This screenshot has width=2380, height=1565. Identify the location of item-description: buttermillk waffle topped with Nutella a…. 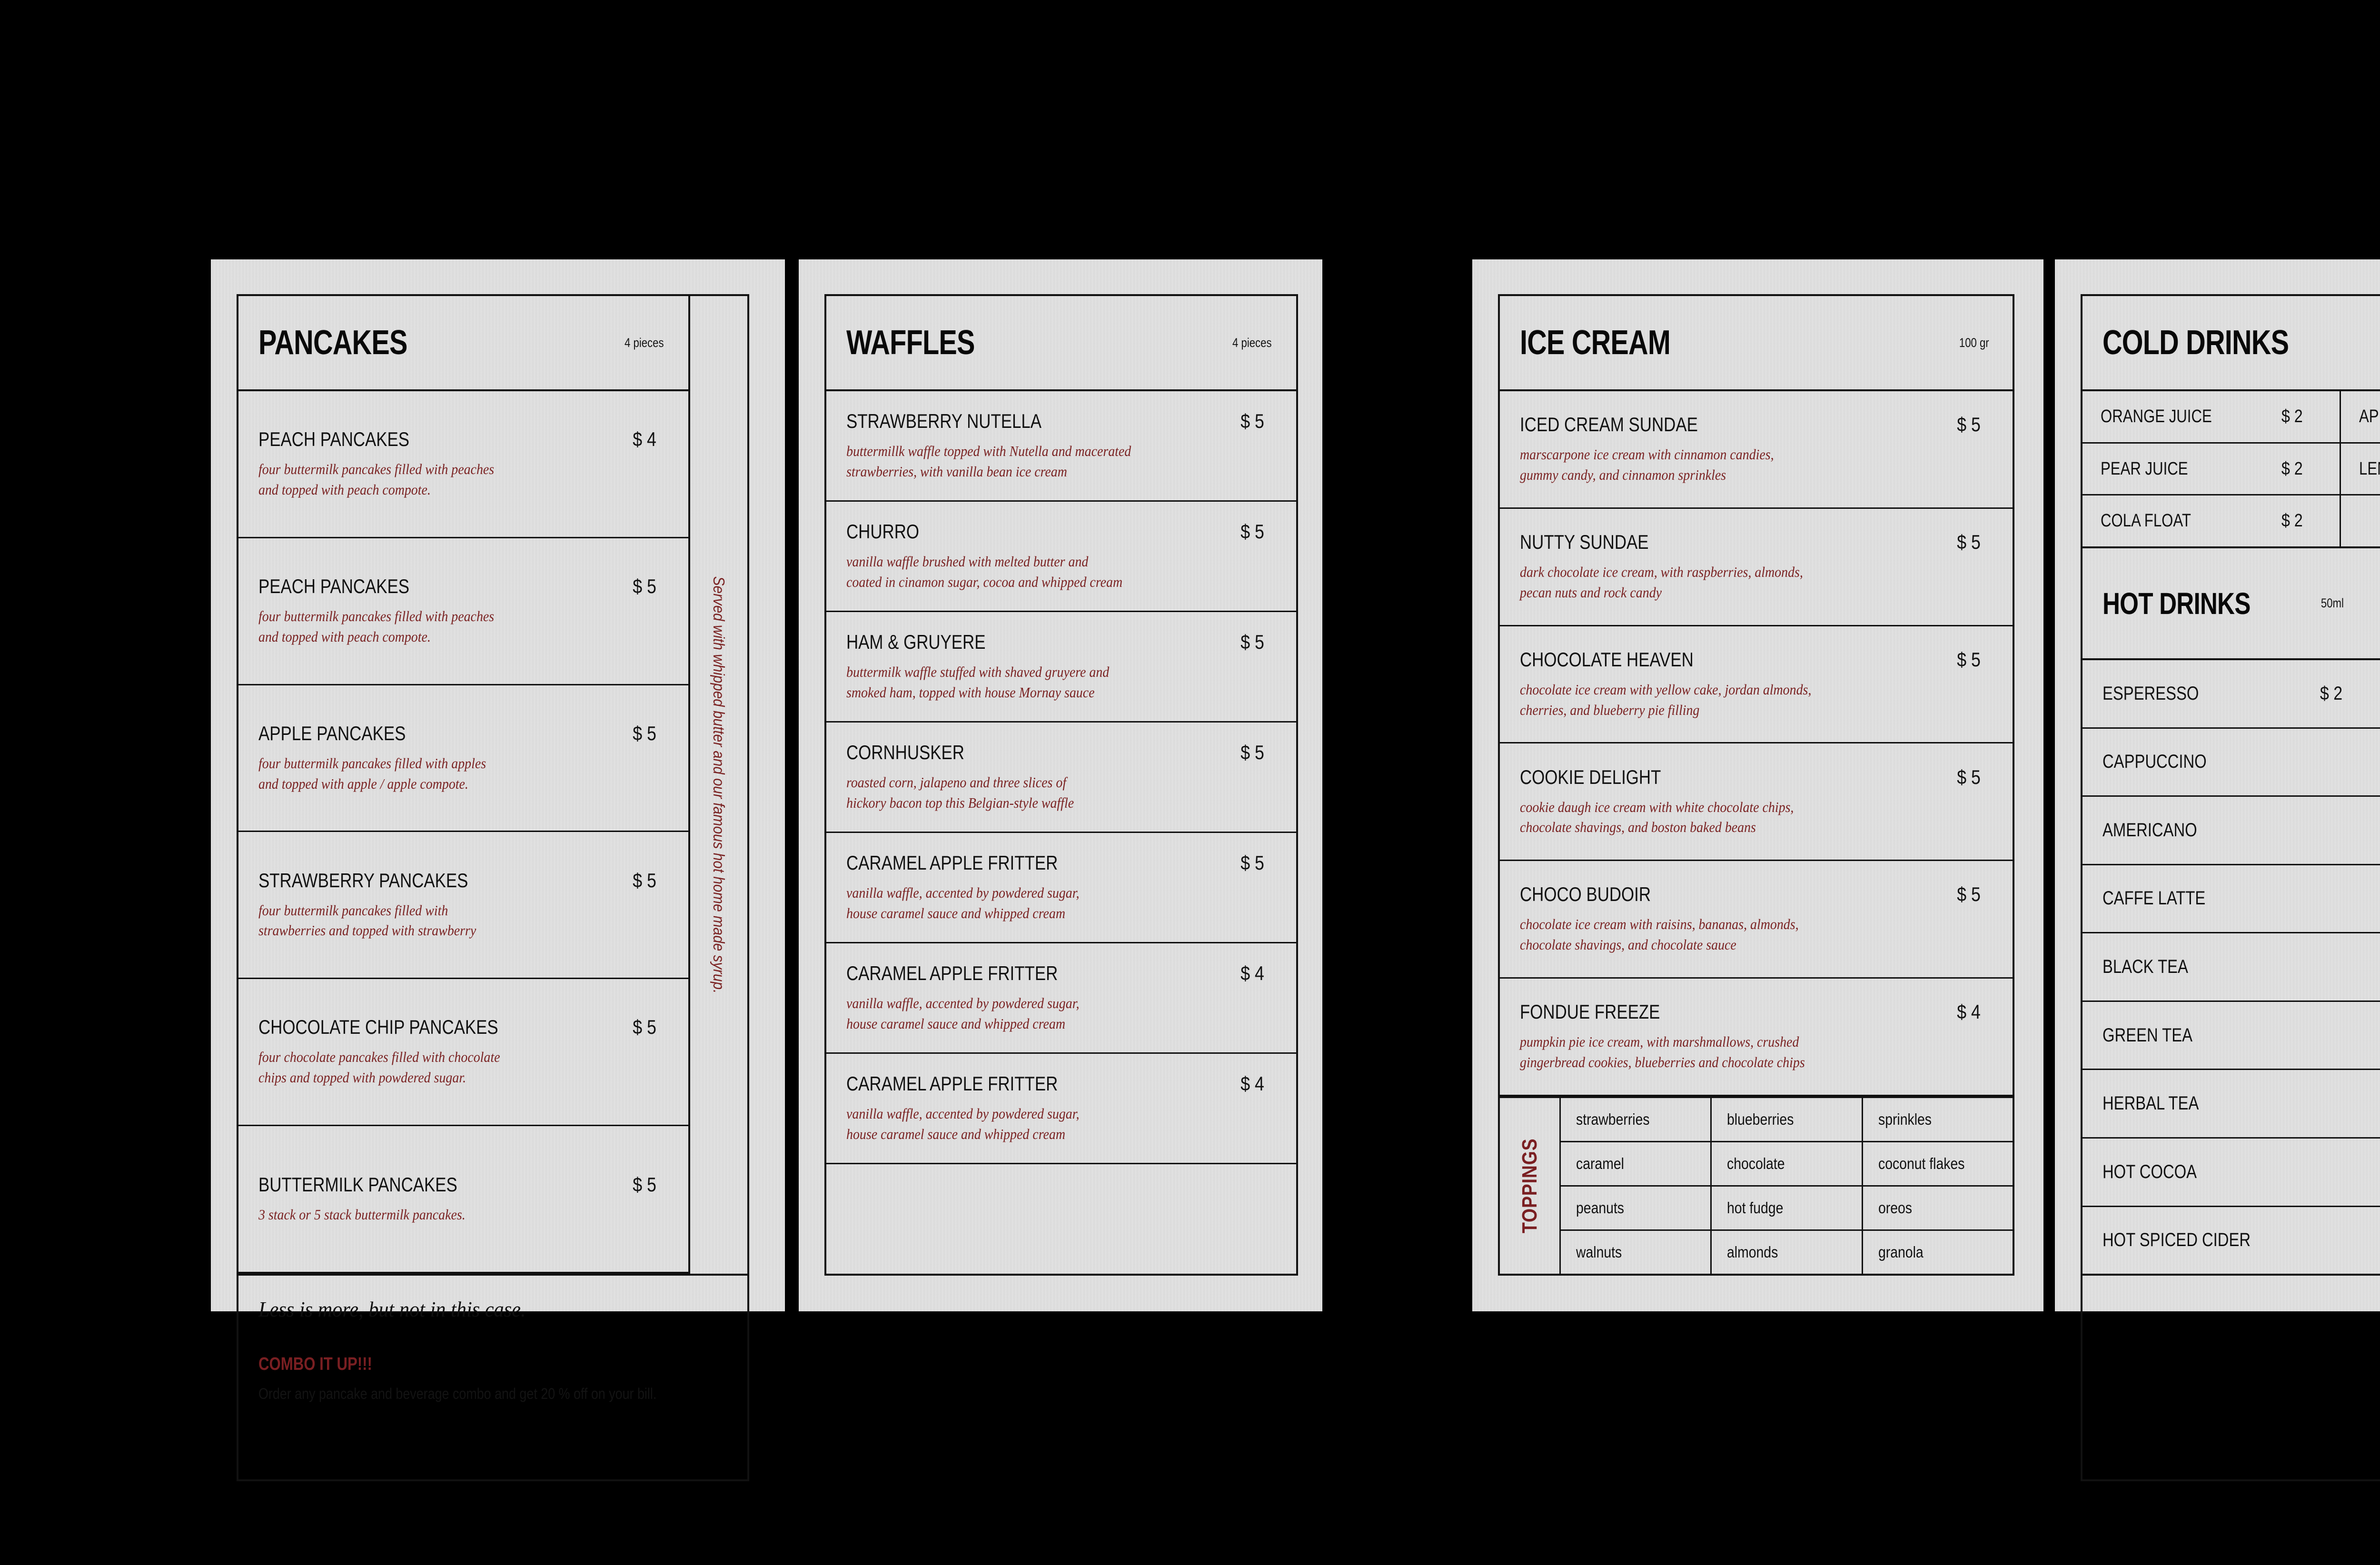
(988, 461).